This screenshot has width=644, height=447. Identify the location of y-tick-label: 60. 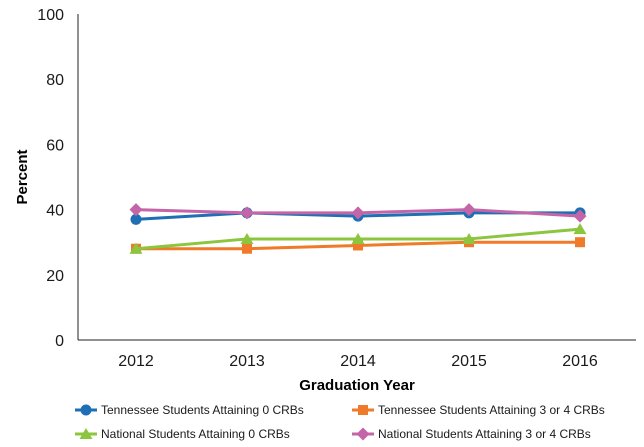
(55, 145).